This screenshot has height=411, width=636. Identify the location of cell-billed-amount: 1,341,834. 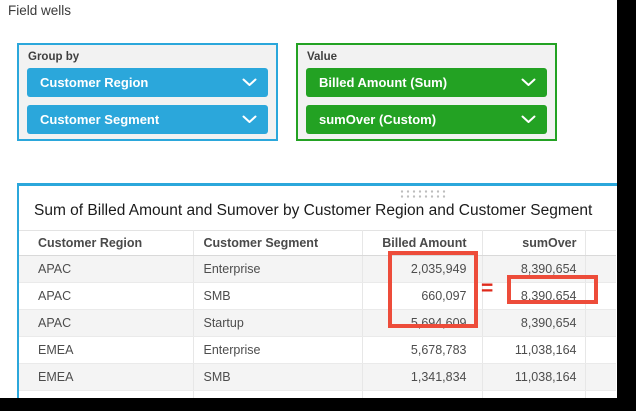
(422, 377).